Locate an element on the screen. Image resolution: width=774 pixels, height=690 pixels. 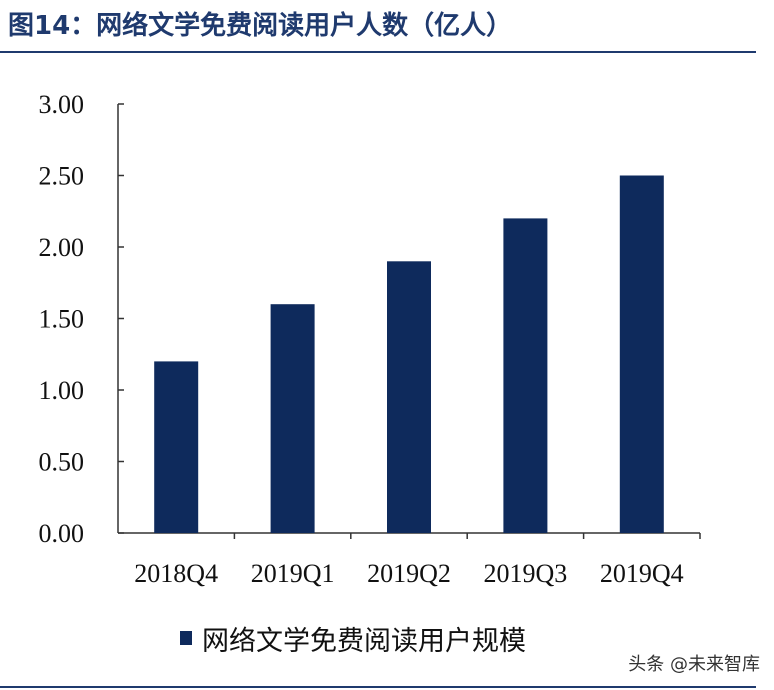
y-tick-label: 1.00 is located at coordinates (62, 390).